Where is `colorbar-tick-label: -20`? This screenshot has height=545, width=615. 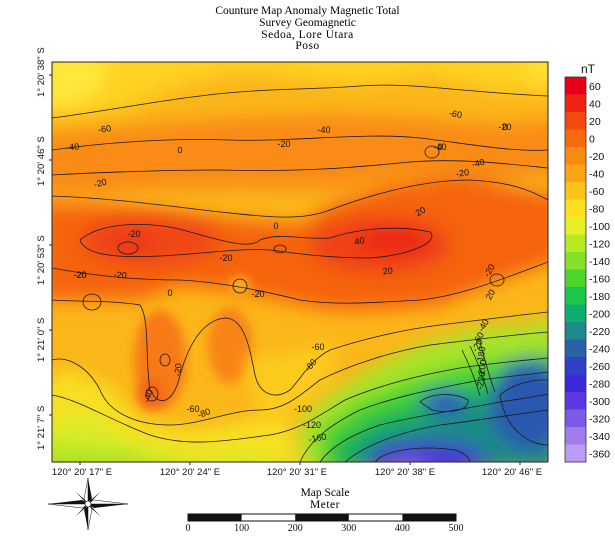 colorbar-tick-label: -20 is located at coordinates (596, 157).